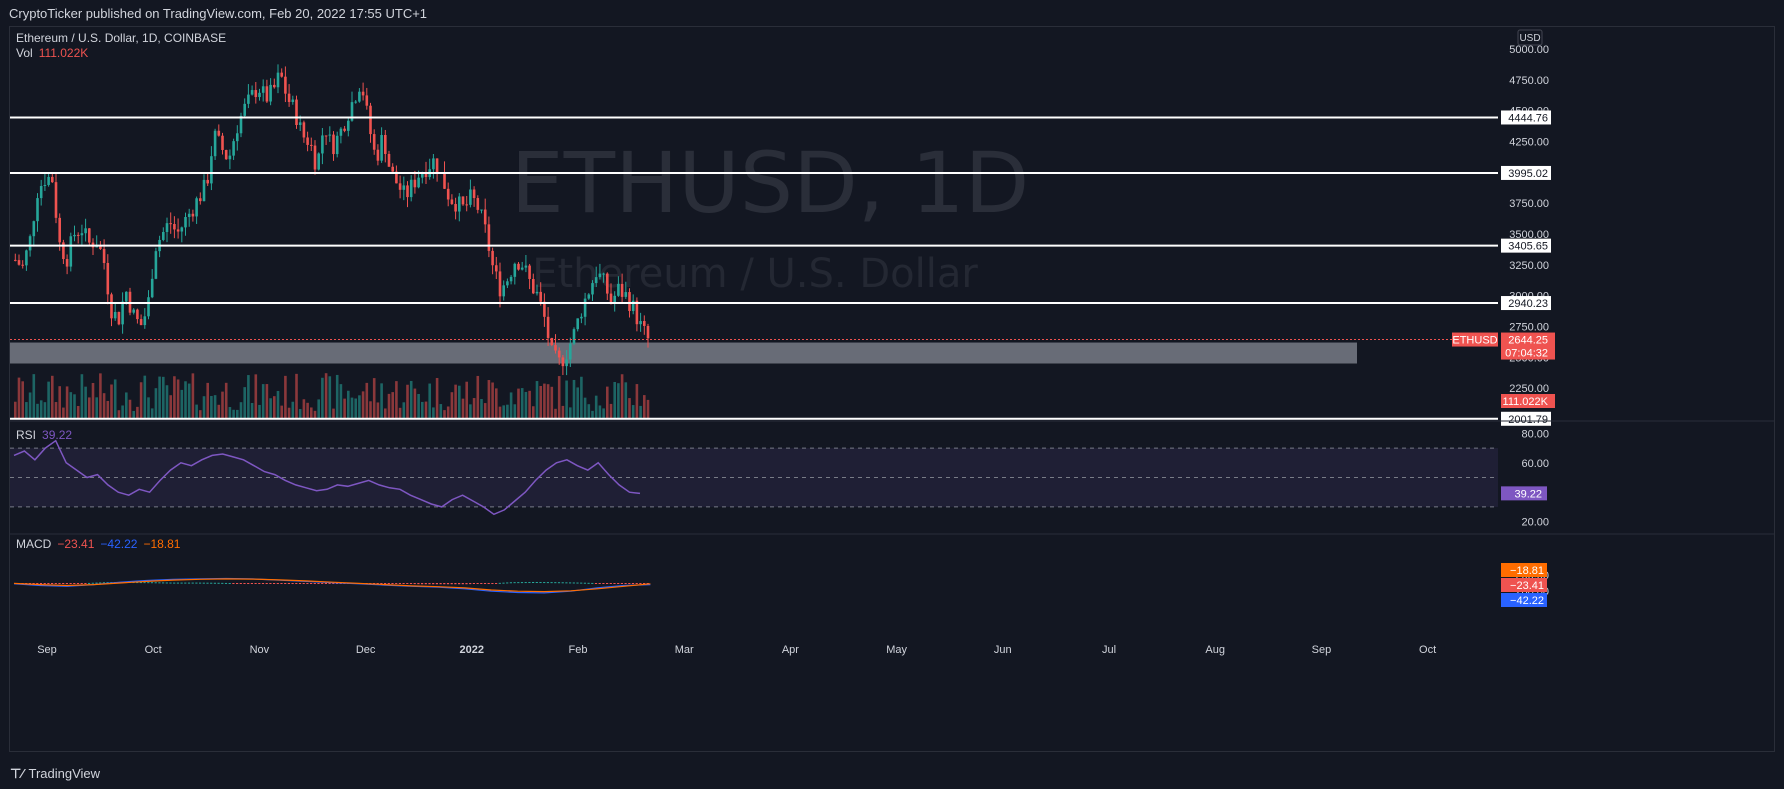 The width and height of the screenshot is (1784, 789). I want to click on tradingview-logo: ⊤∕ TradingView, so click(55, 774).